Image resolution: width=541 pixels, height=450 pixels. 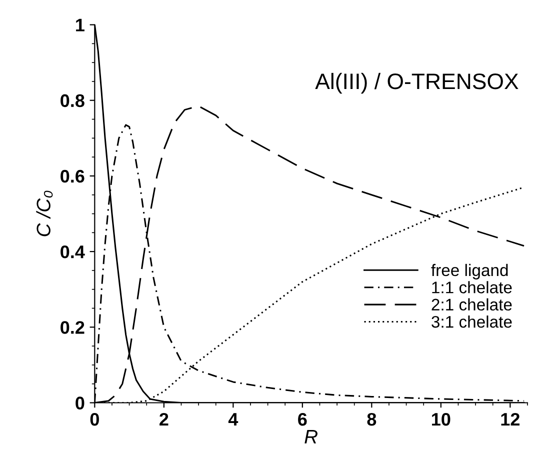 I want to click on y-tick-label: 1, so click(x=80, y=25).